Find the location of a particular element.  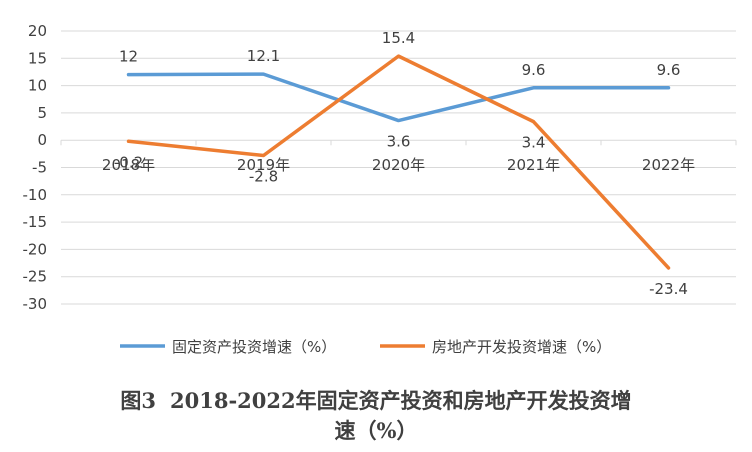

legend: 固定资产投资增速（%） 房地产开发投资增速（%） is located at coordinates (365, 347).